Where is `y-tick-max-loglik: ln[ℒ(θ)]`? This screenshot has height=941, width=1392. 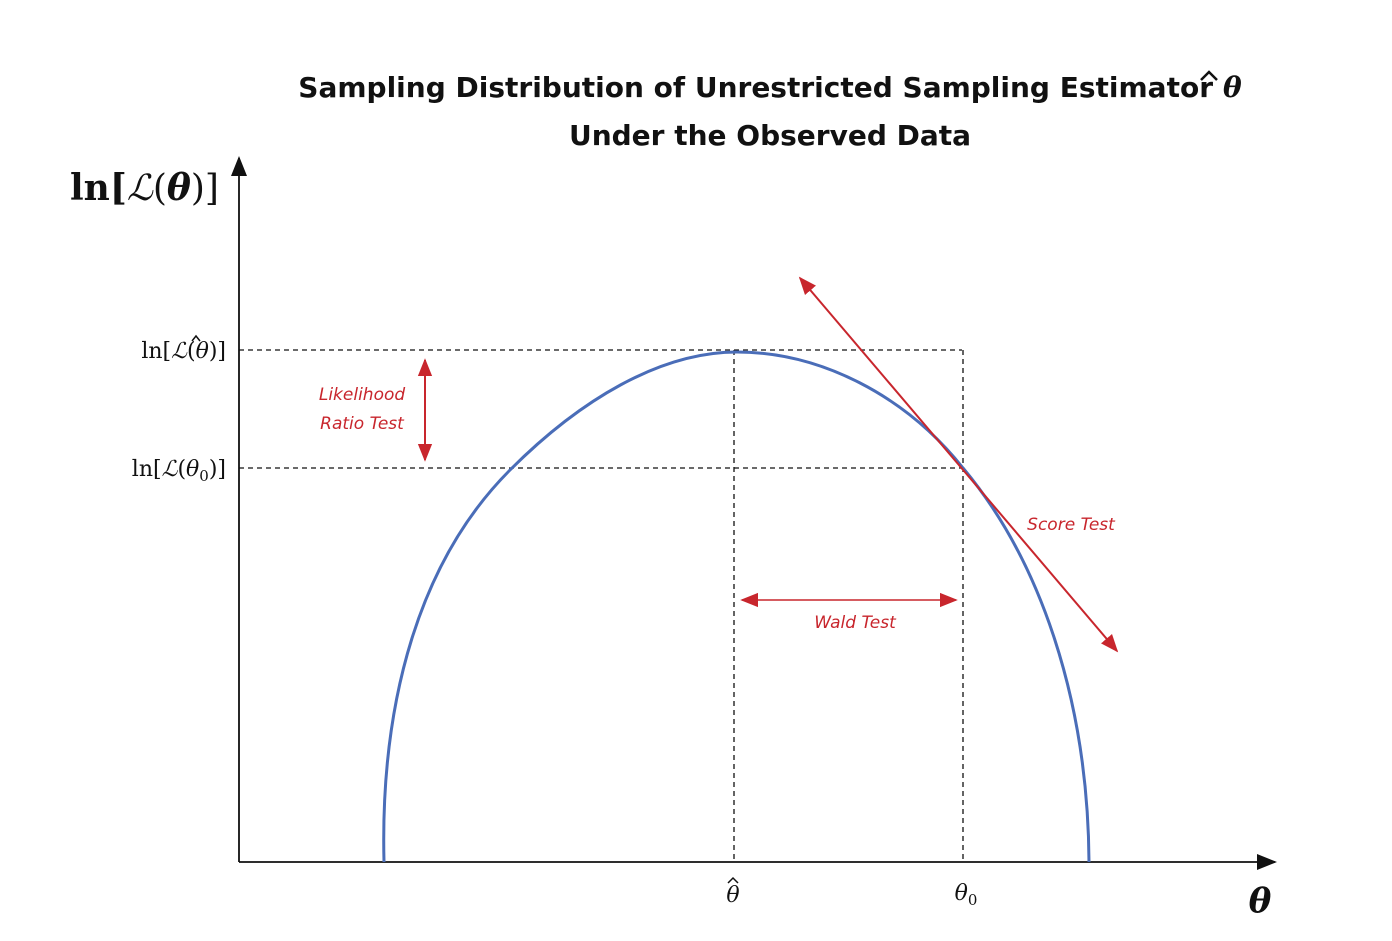 y-tick-max-loglik: ln[ℒ(θ)] is located at coordinates (183, 351).